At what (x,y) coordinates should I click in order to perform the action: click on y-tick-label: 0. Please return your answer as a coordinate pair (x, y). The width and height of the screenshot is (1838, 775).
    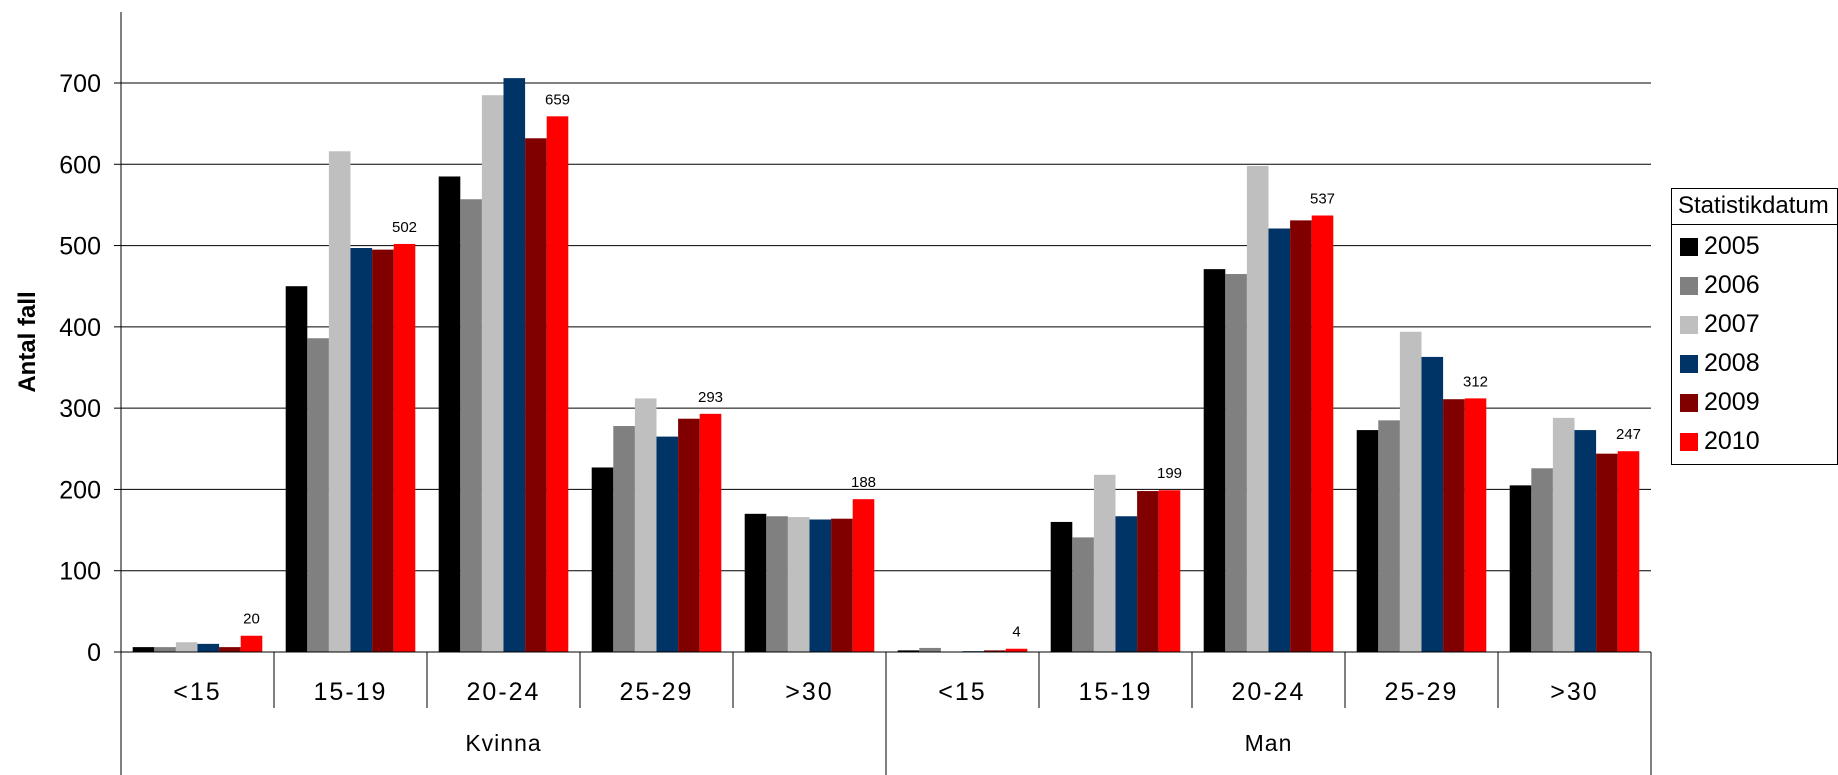
    Looking at the image, I should click on (94, 653).